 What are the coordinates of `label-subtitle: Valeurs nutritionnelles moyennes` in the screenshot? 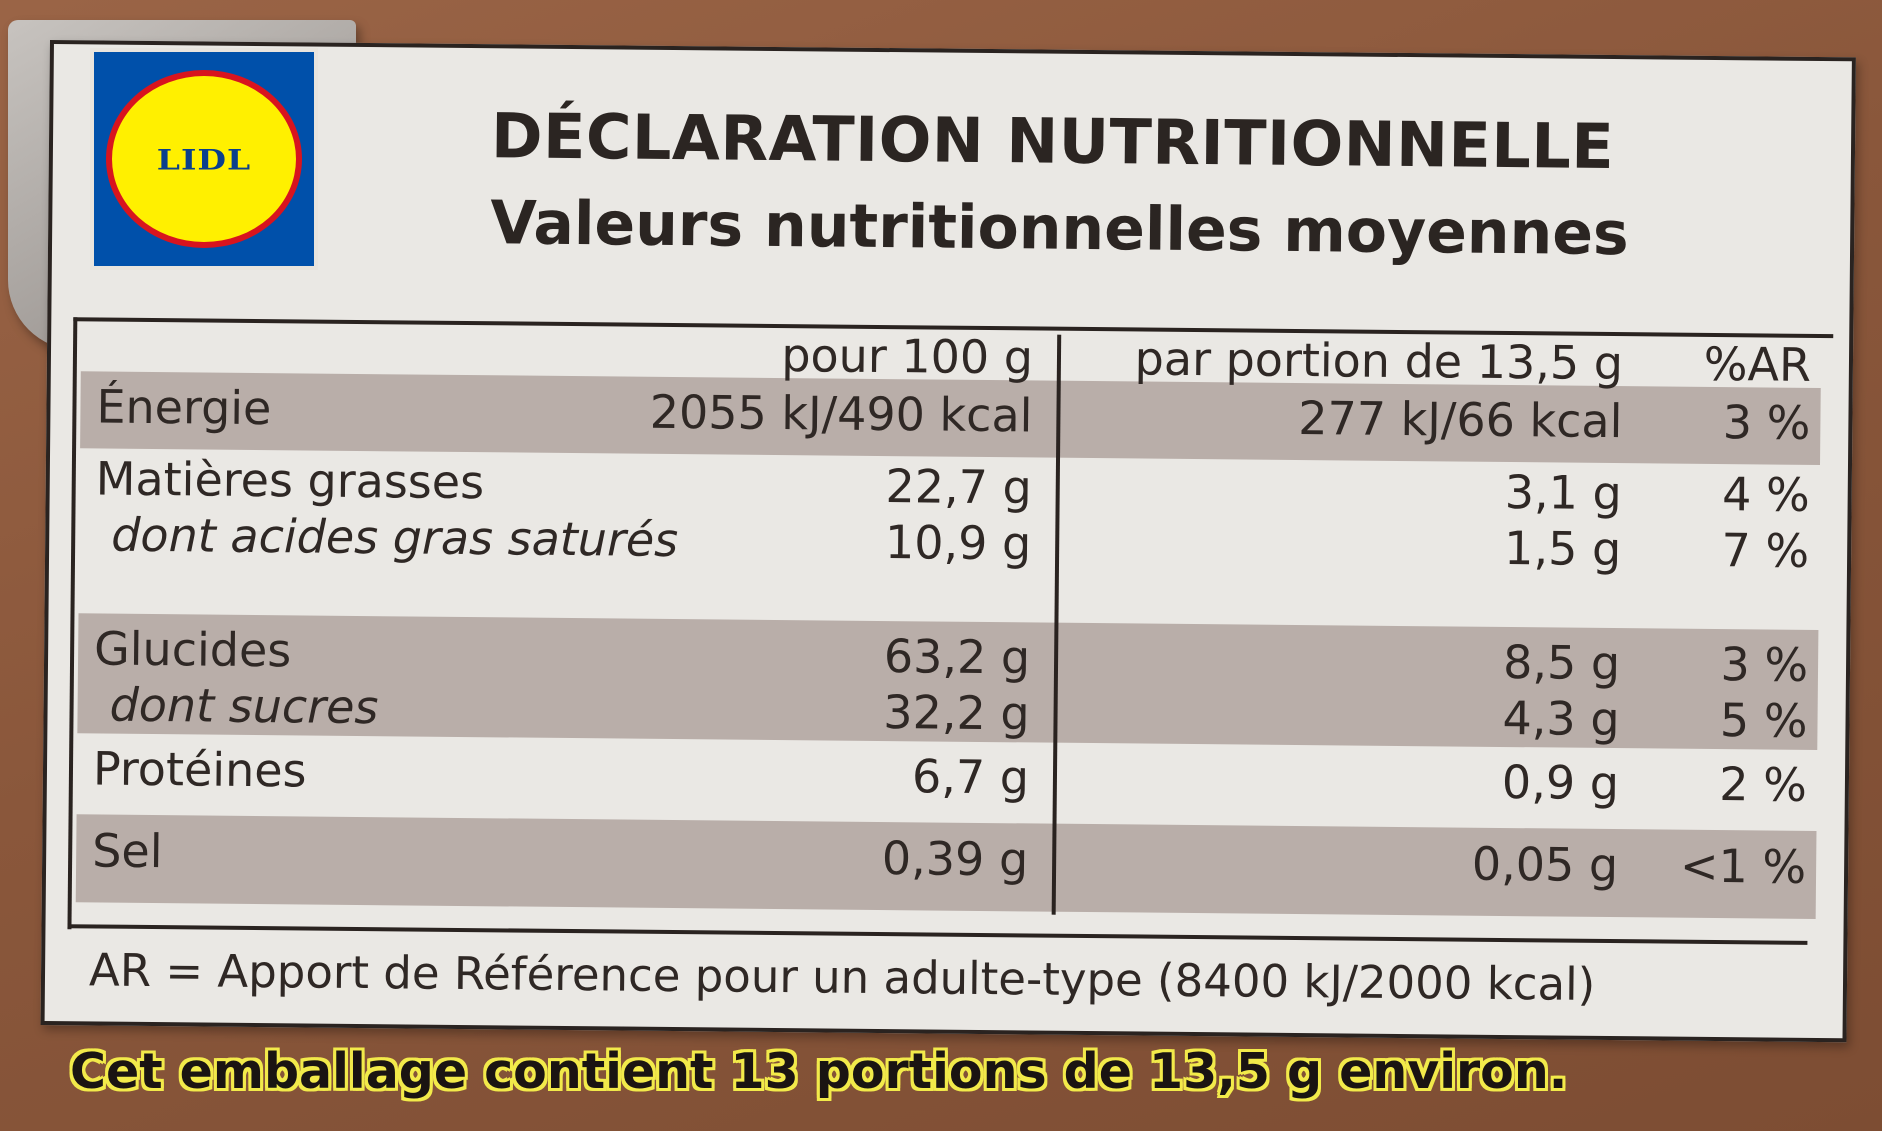 It's located at (1059, 229).